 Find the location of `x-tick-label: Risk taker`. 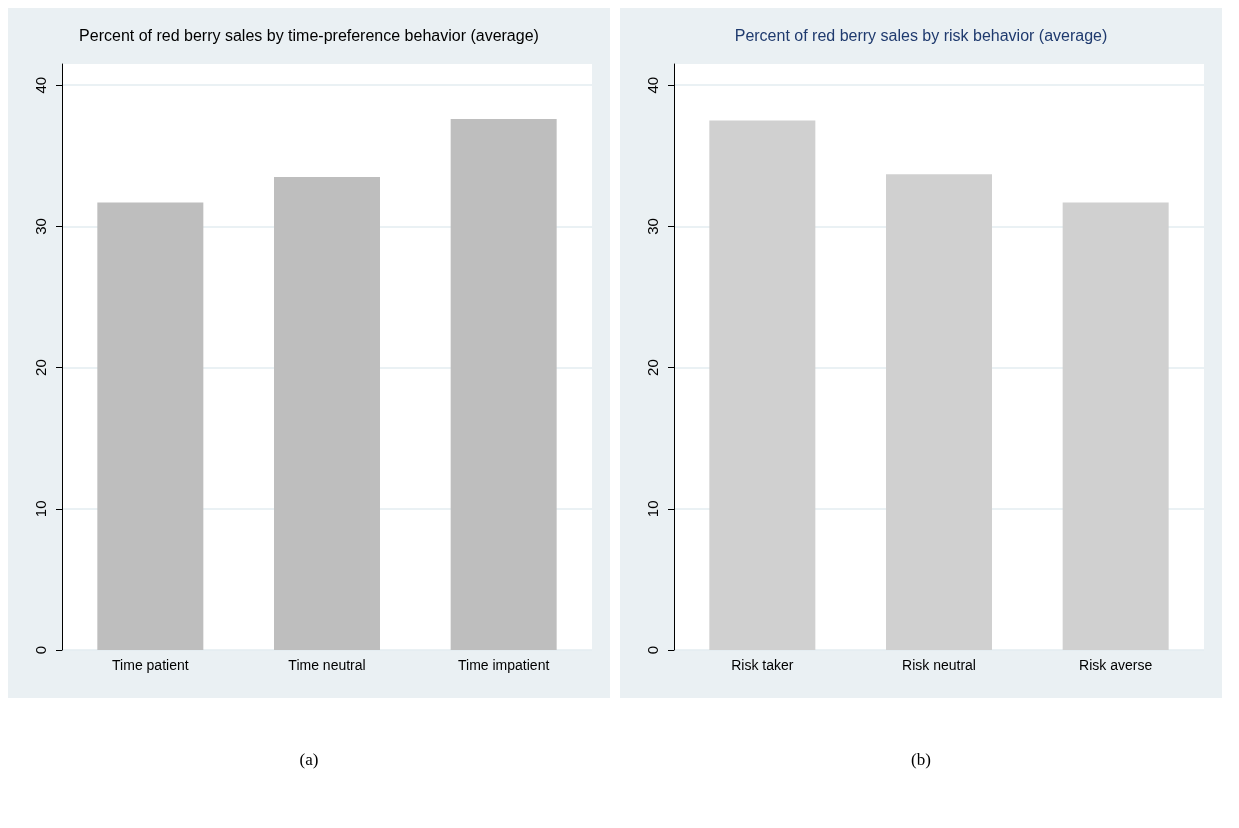

x-tick-label: Risk taker is located at coordinates (762, 665).